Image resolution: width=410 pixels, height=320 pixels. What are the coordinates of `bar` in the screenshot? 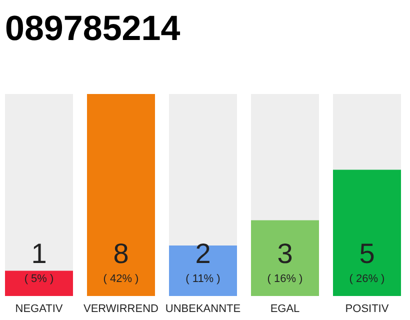 It's located at (39, 283).